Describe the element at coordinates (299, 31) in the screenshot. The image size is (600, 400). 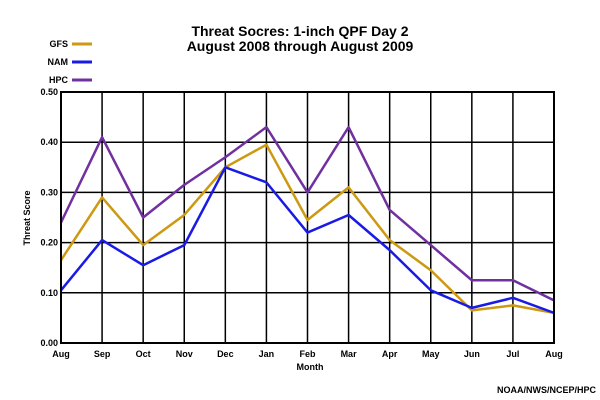
I see `chart-title-line1: Threat Socres: 1-inch QPF Day 2` at that location.